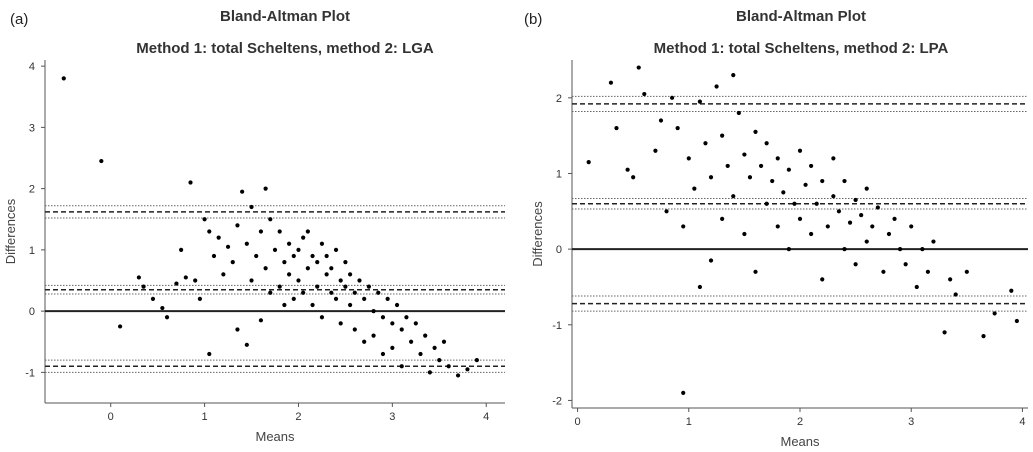 This screenshot has height=452, width=1033. I want to click on x-tick-label: 4, so click(486, 417).